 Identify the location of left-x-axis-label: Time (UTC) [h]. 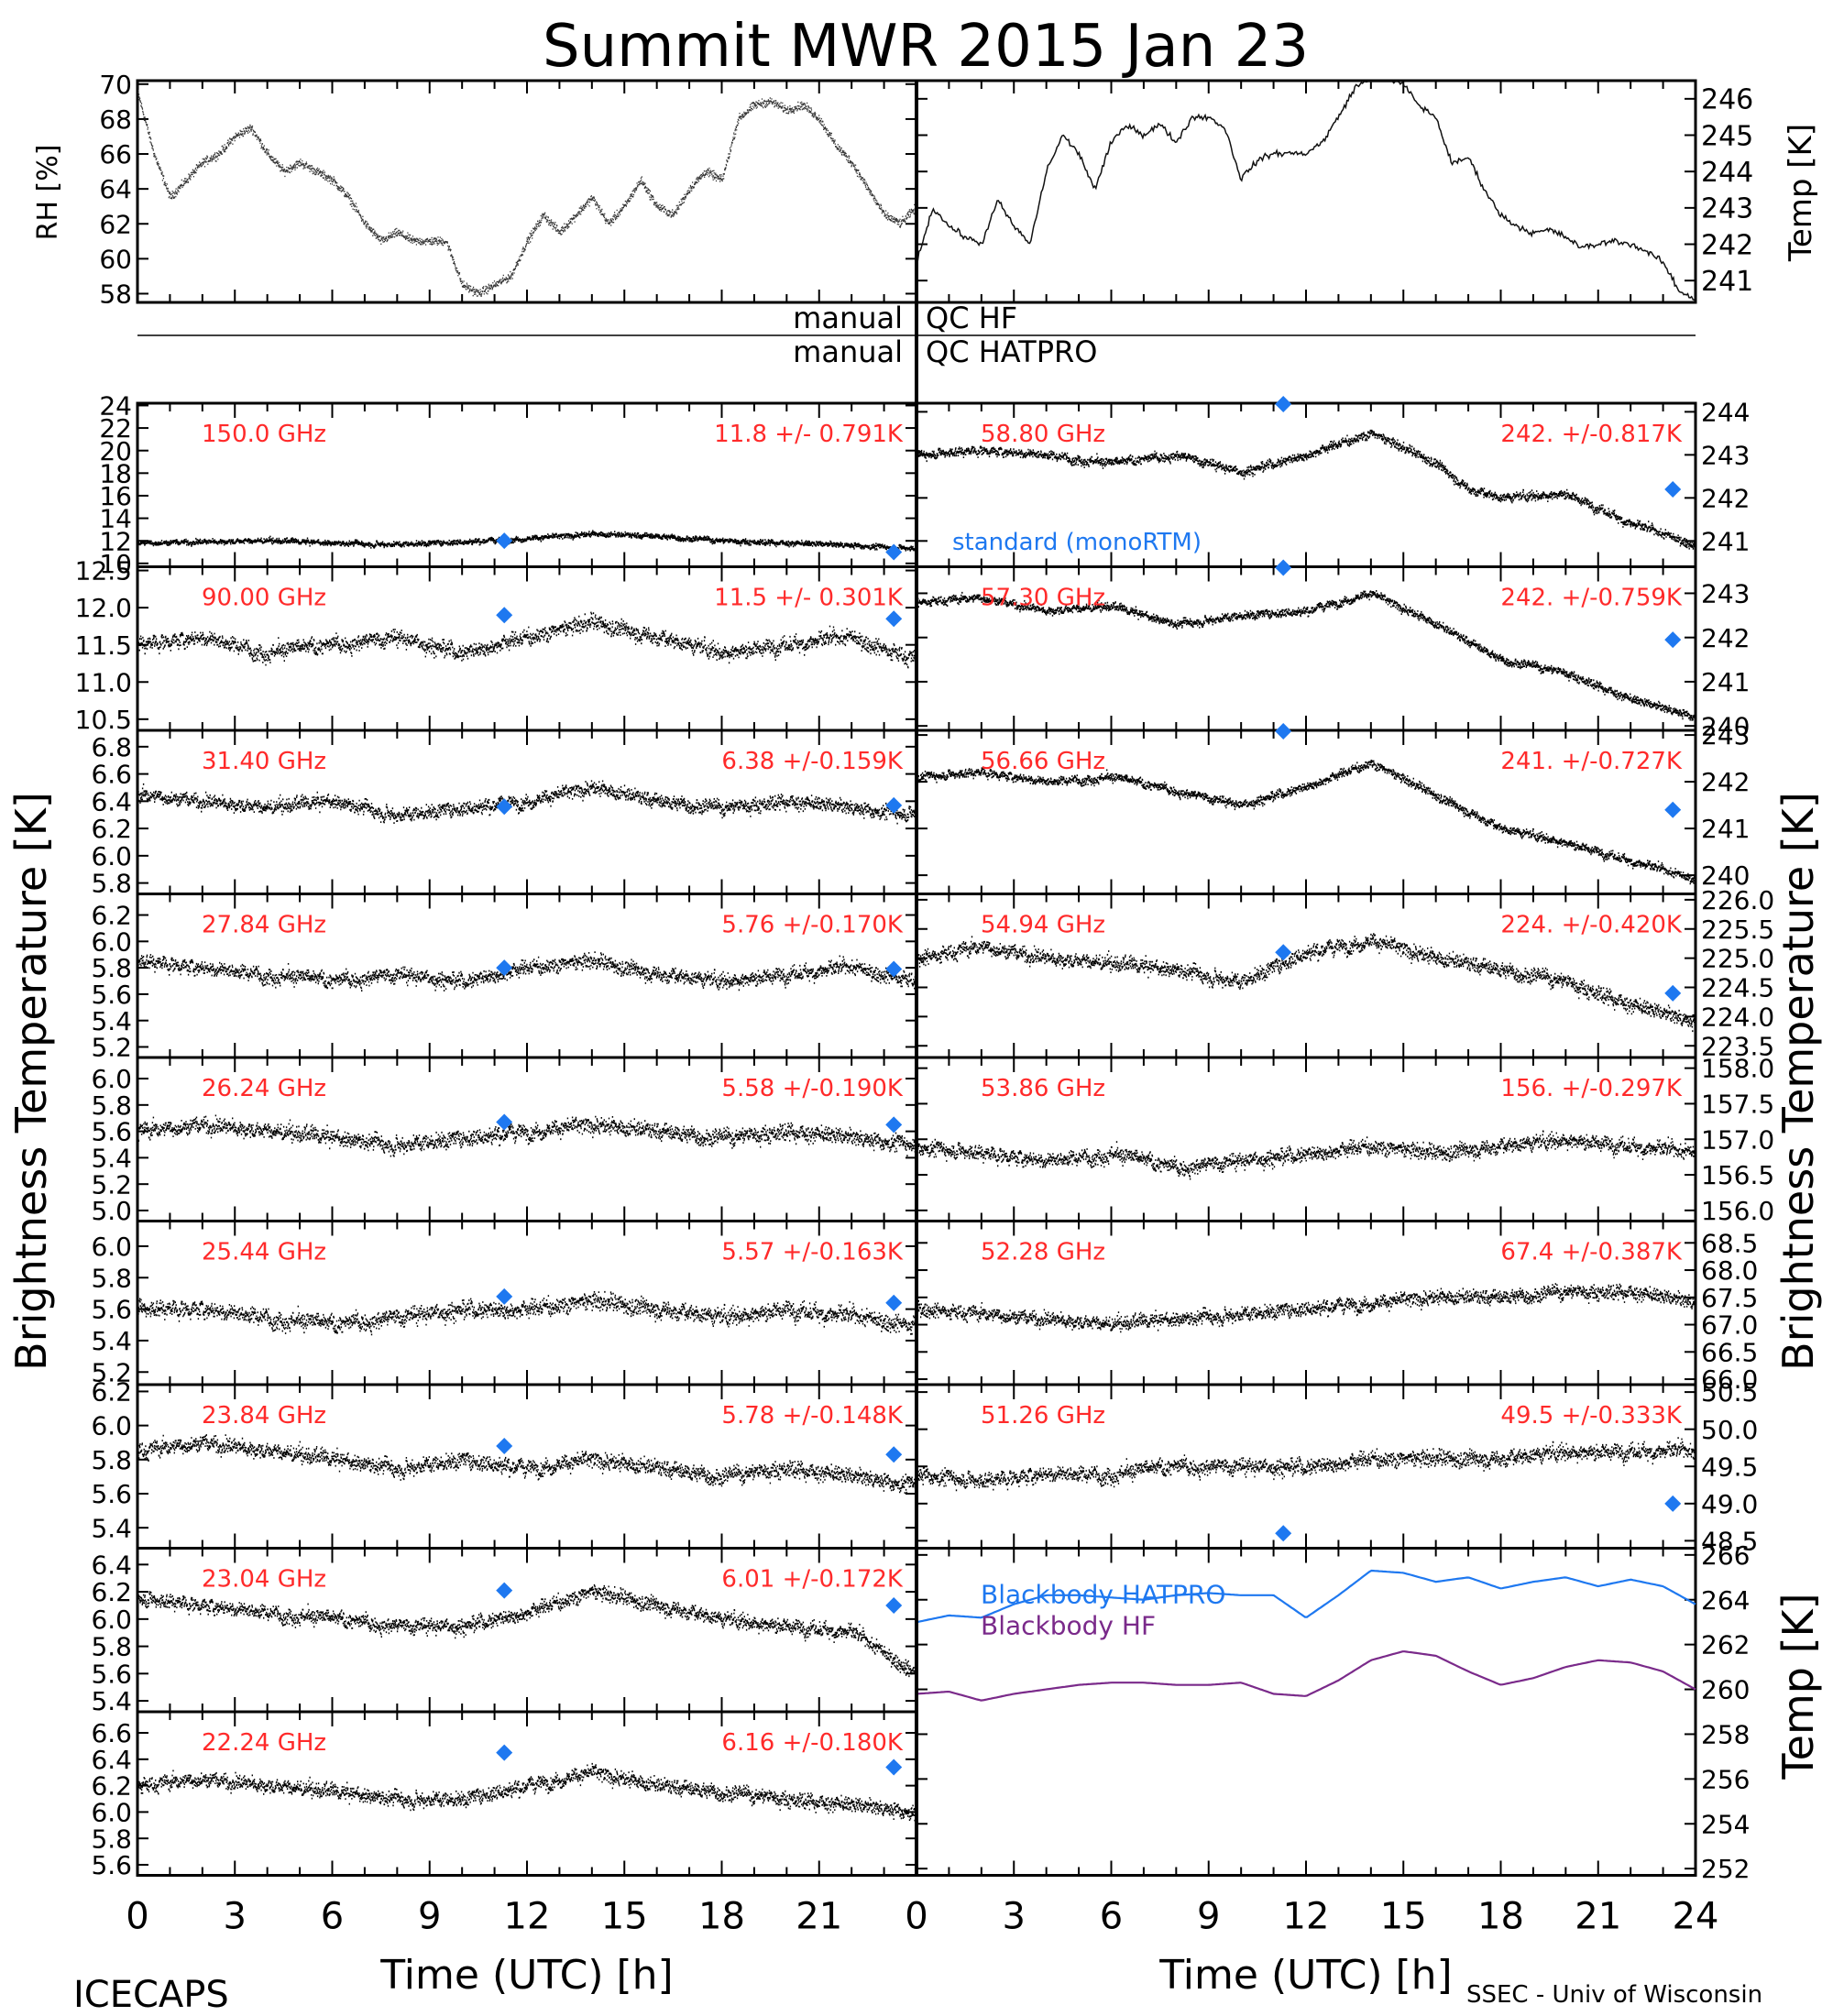
(526, 1975).